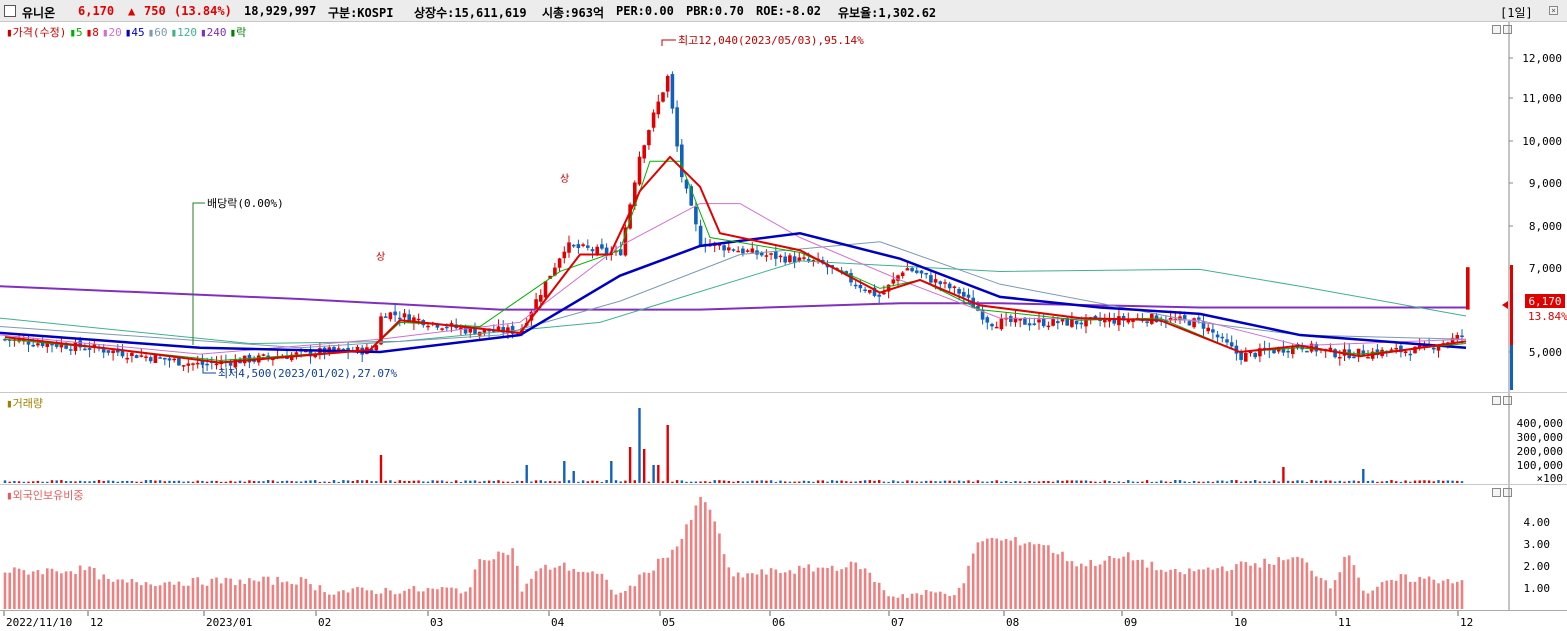  I want to click on close-icon: ×, so click(1553, 10).